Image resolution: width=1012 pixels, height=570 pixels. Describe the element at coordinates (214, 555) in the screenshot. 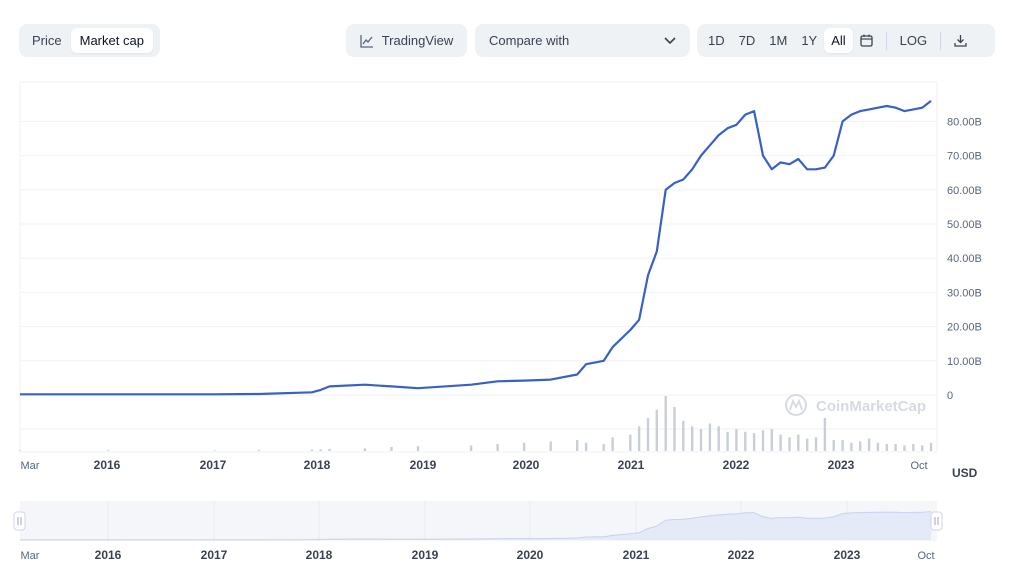

I see `navigator-x-tick-label: 2017` at that location.